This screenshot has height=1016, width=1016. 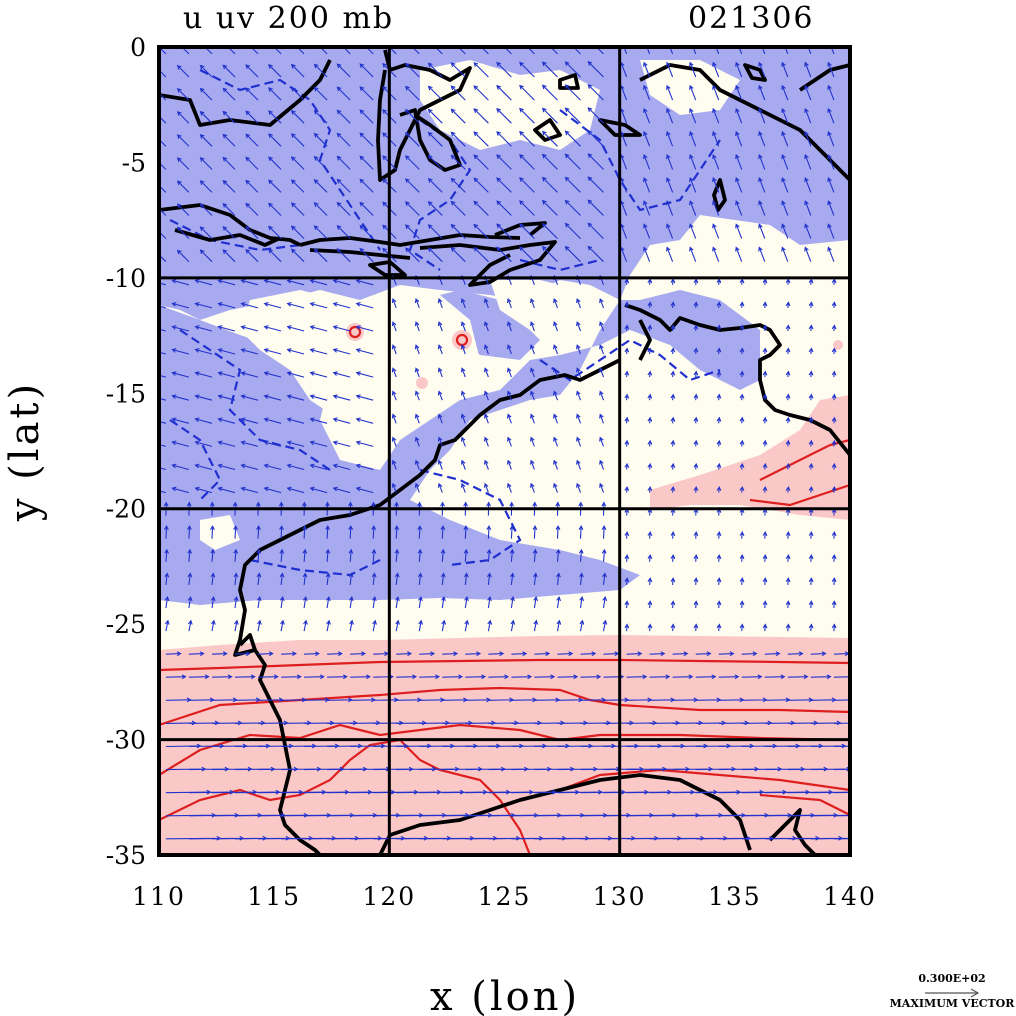 I want to click on x-tick-label: 110, so click(x=159, y=896).